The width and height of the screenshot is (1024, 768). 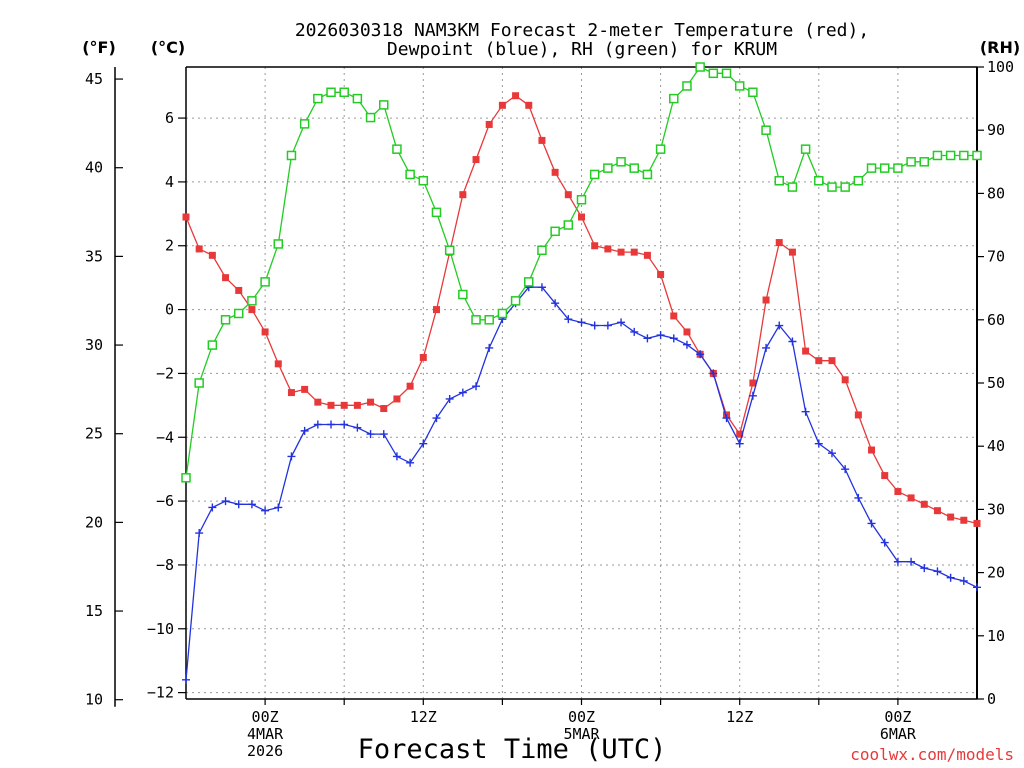 I want to click on rh-tick-label: 50, so click(x=996, y=383).